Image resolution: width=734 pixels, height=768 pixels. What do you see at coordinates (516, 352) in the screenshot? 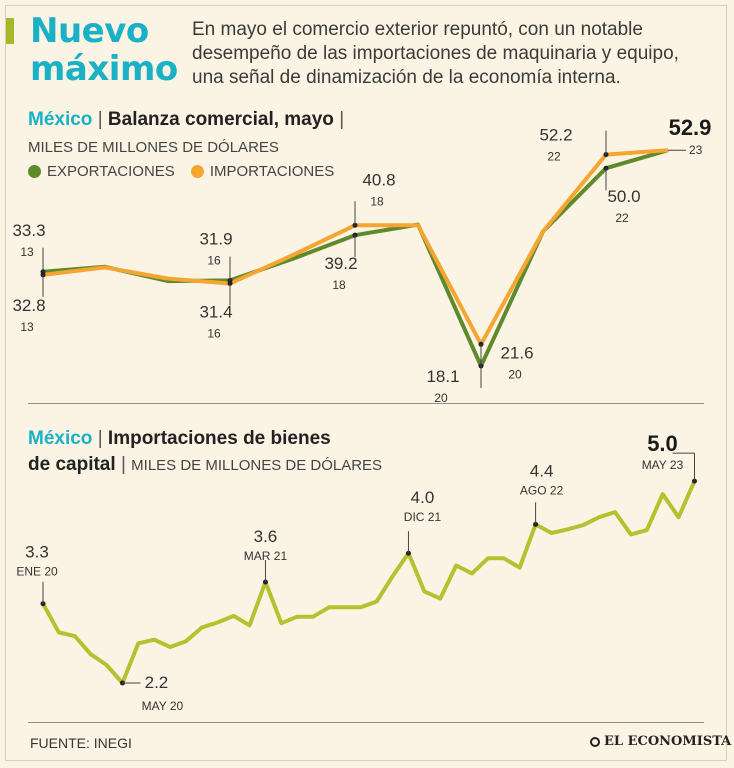
I see `trade-annotation-value: 21.6` at bounding box center [516, 352].